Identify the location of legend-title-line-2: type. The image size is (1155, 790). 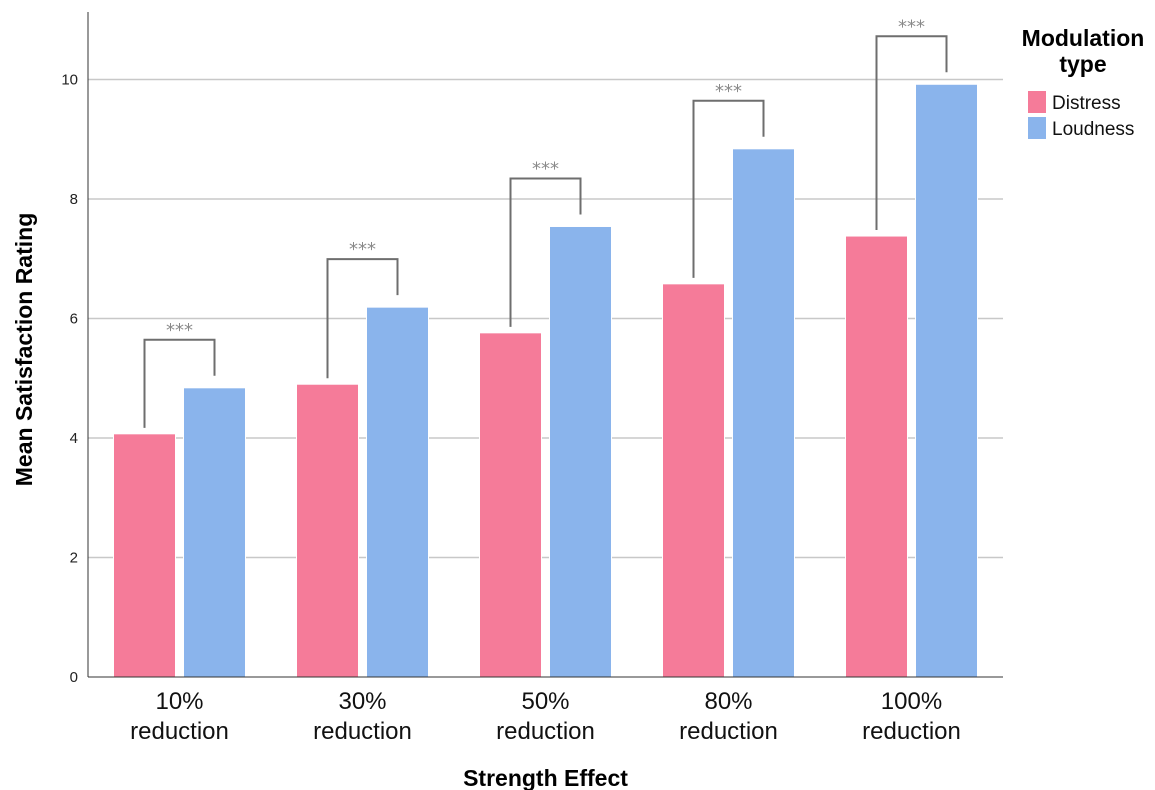
(1082, 64).